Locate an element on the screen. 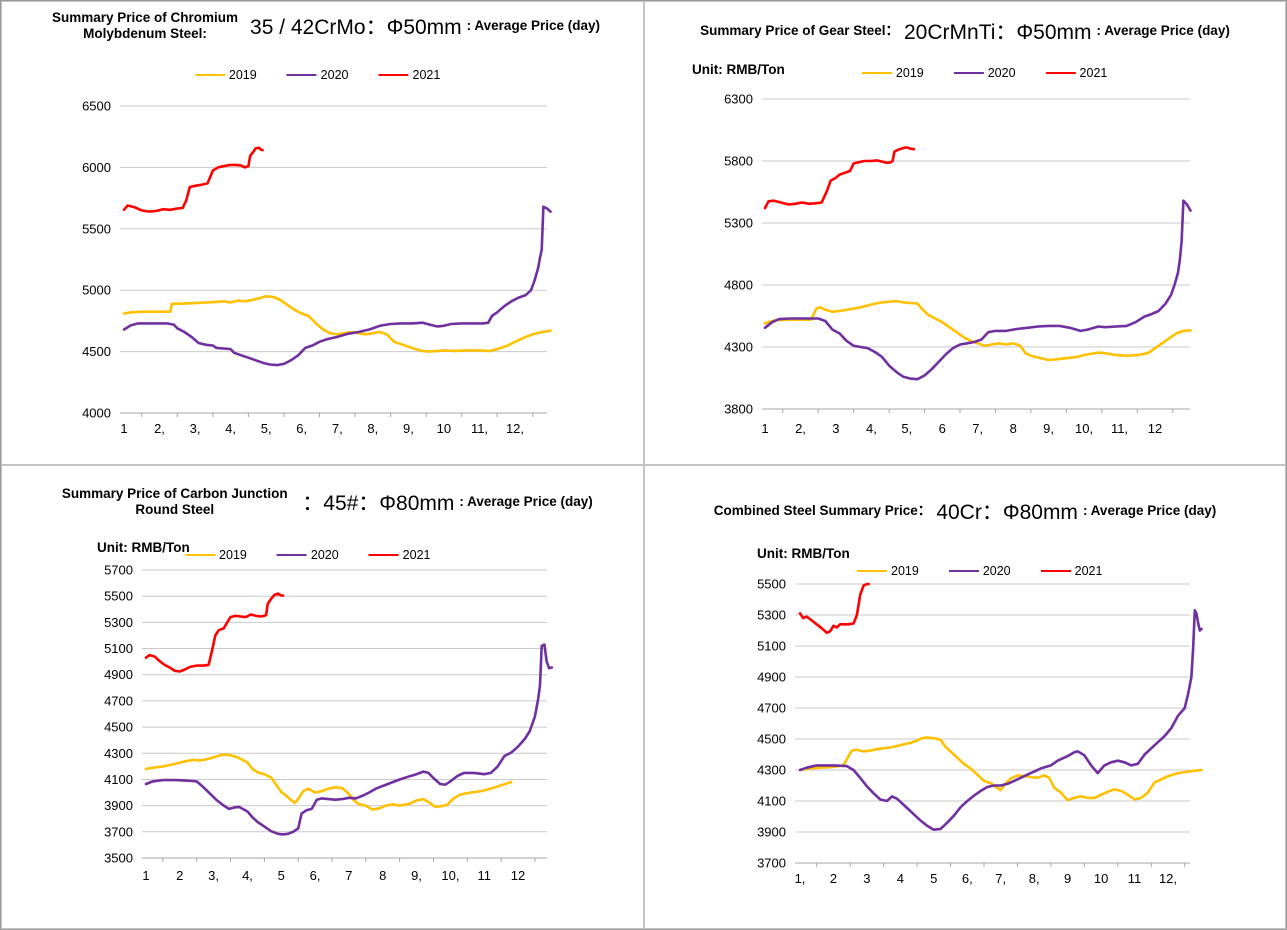 This screenshot has height=930, width=1287. x-axis-tick-label: 8 is located at coordinates (1013, 428).